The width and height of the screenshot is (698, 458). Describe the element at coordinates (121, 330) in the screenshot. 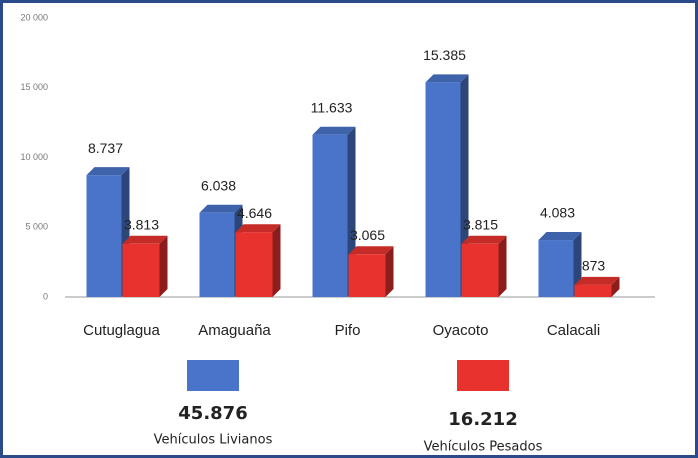

I see `x-tick-label: Cutuglagua` at that location.